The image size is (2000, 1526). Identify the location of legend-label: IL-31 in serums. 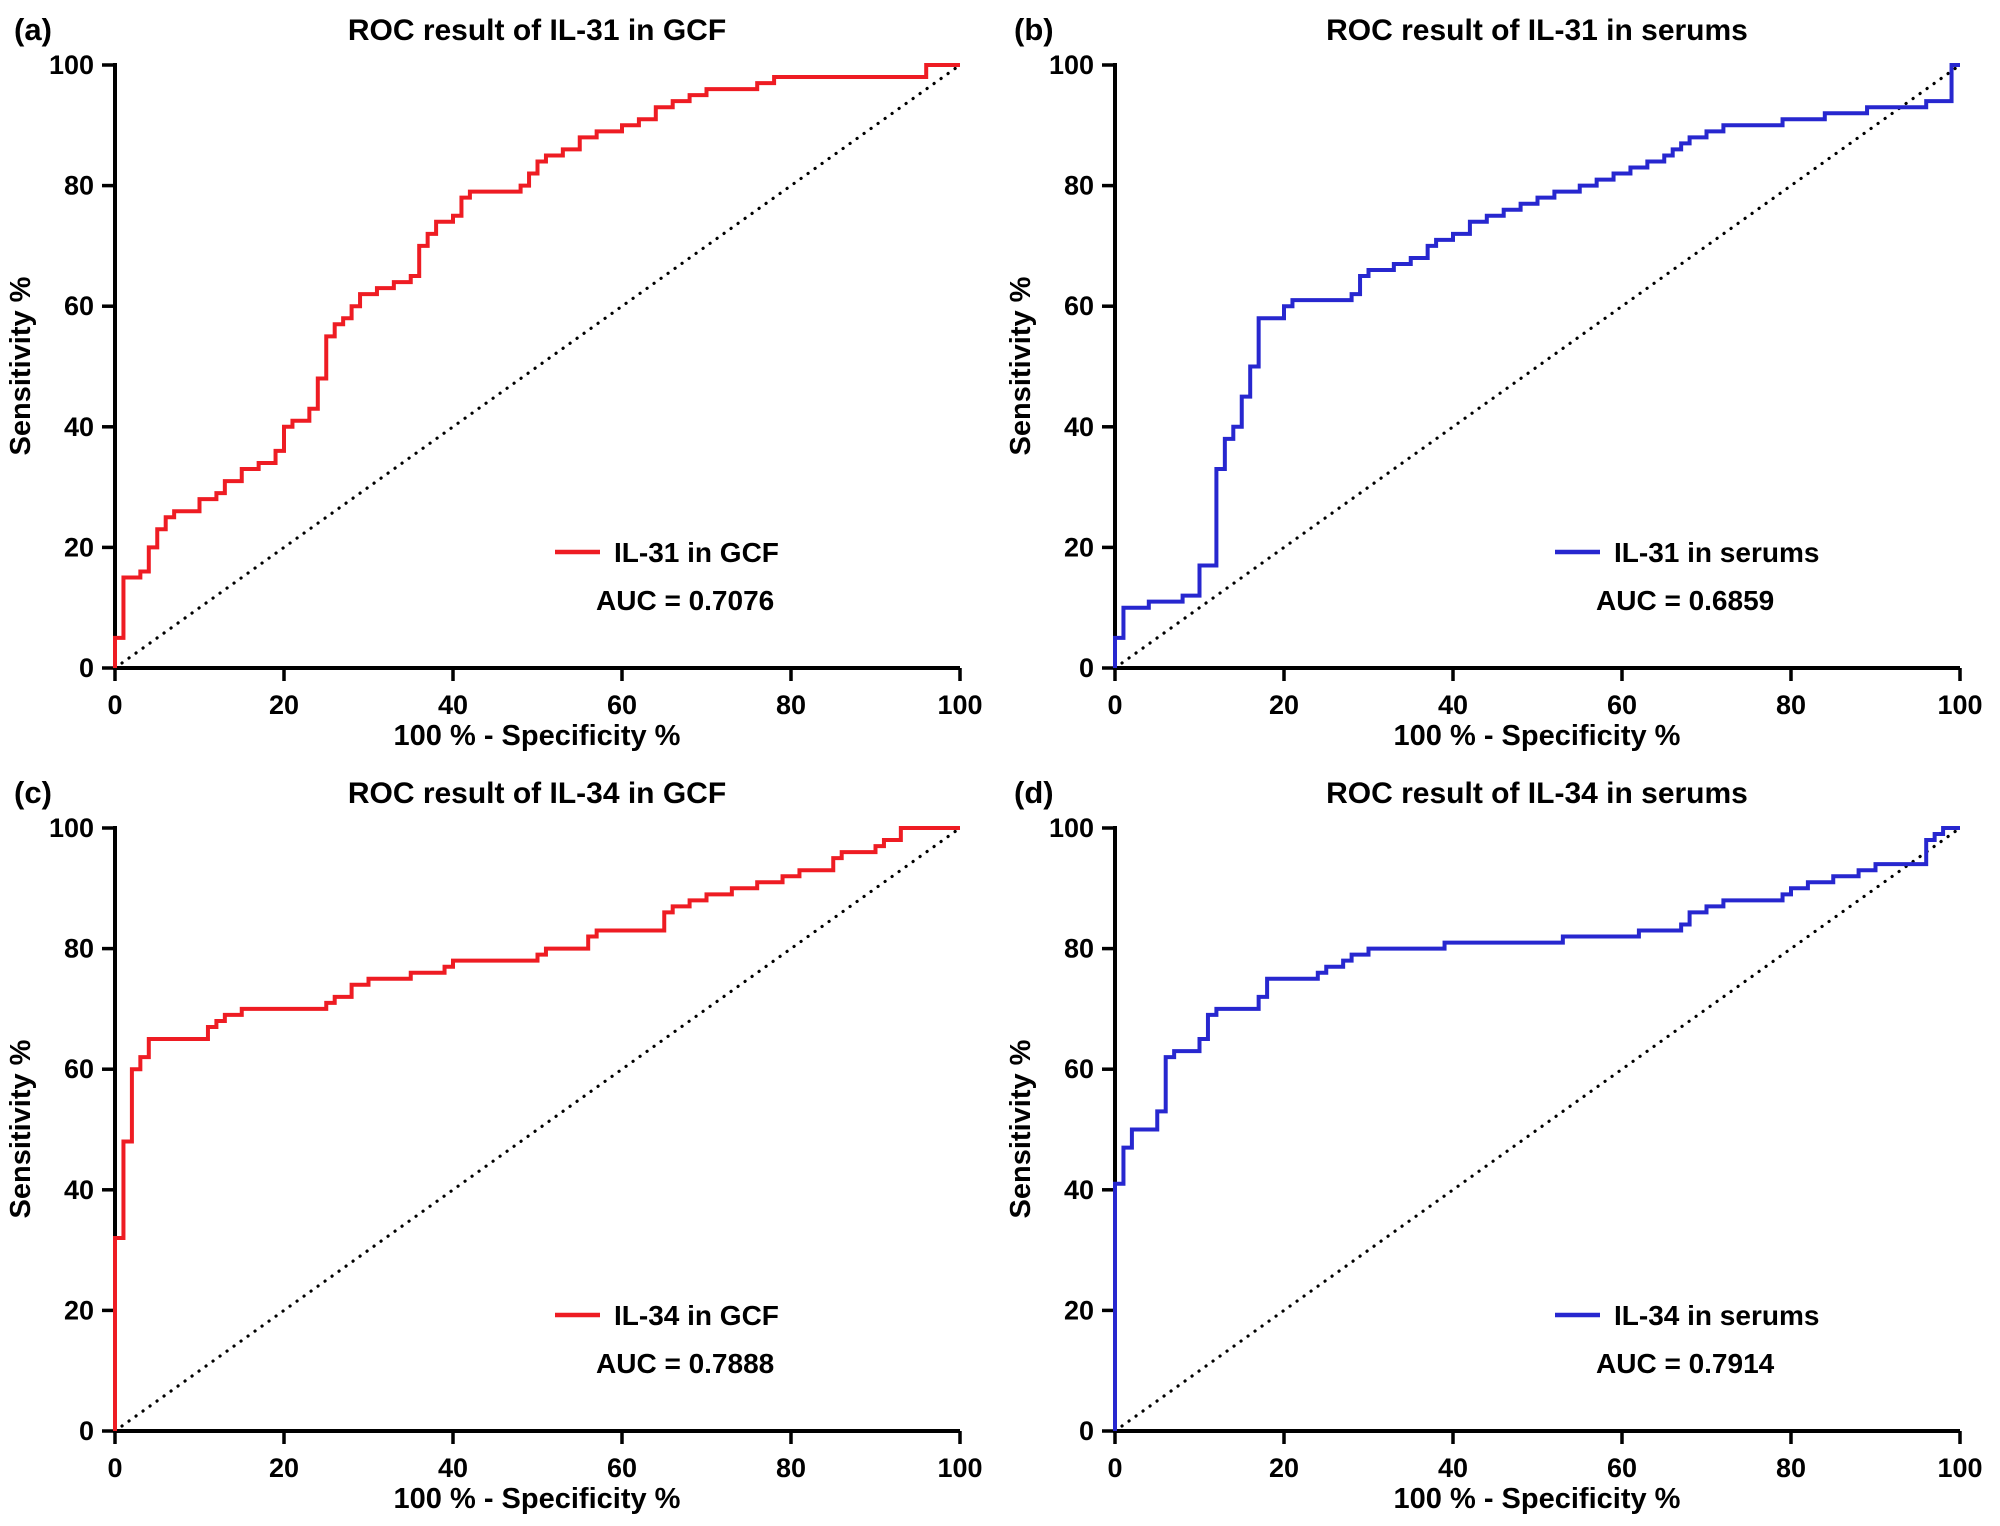
(1716, 552).